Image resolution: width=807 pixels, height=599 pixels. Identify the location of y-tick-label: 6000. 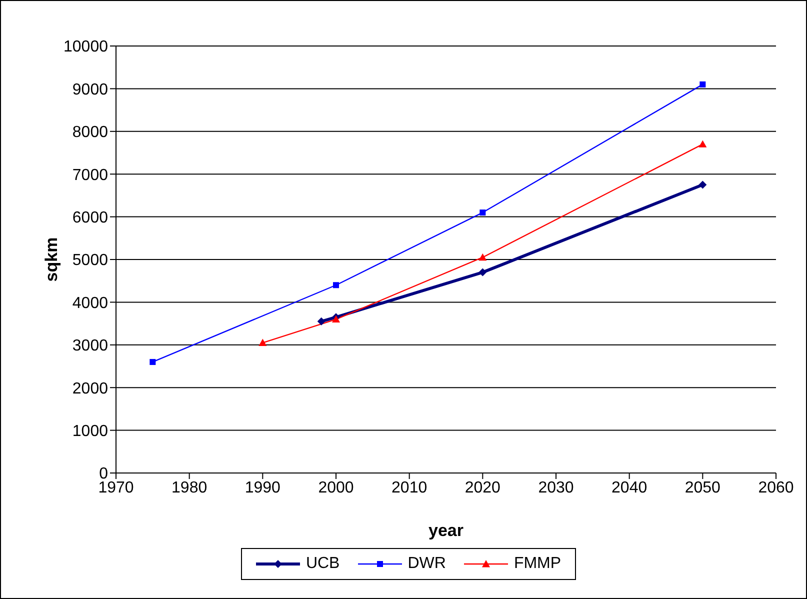
(90, 217).